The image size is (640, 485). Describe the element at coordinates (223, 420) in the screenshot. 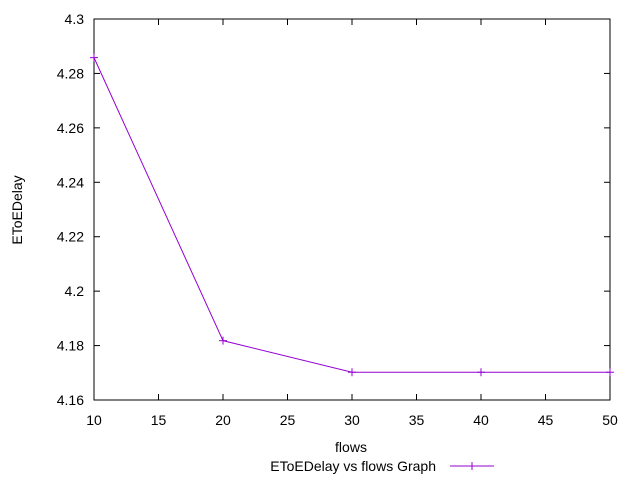

I see `x-tick-label: 20` at that location.